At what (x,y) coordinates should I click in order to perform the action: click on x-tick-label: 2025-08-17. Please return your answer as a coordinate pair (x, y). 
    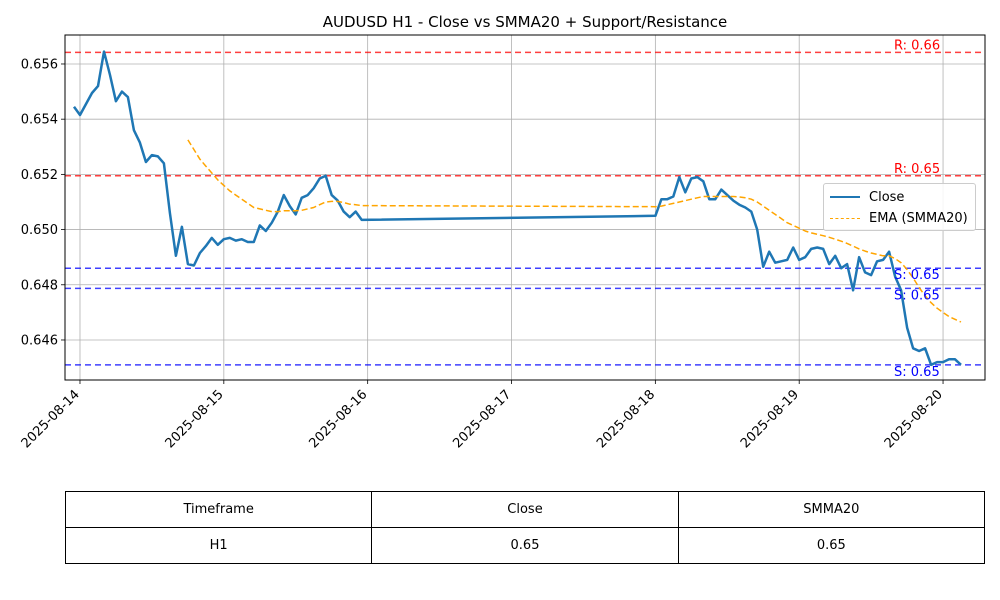
    Looking at the image, I should click on (482, 419).